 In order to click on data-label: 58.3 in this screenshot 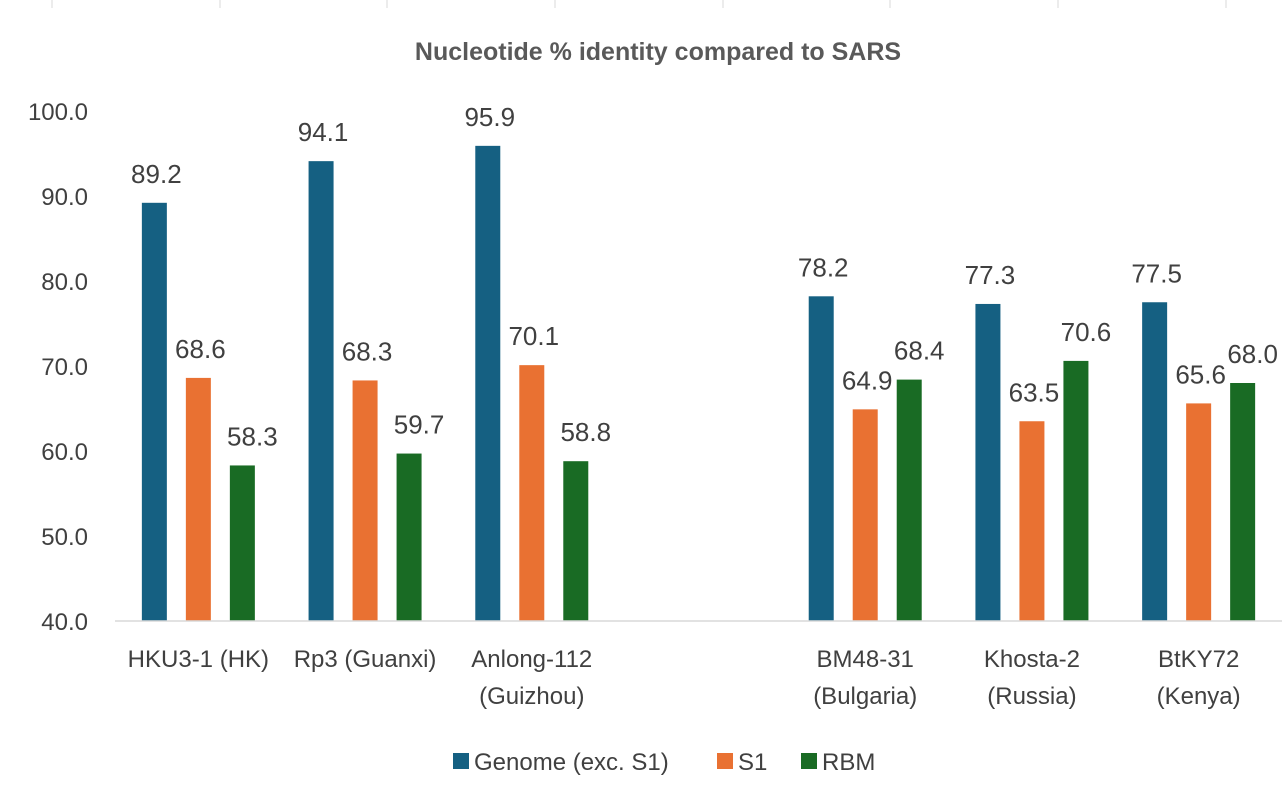, I will do `click(252, 436)`.